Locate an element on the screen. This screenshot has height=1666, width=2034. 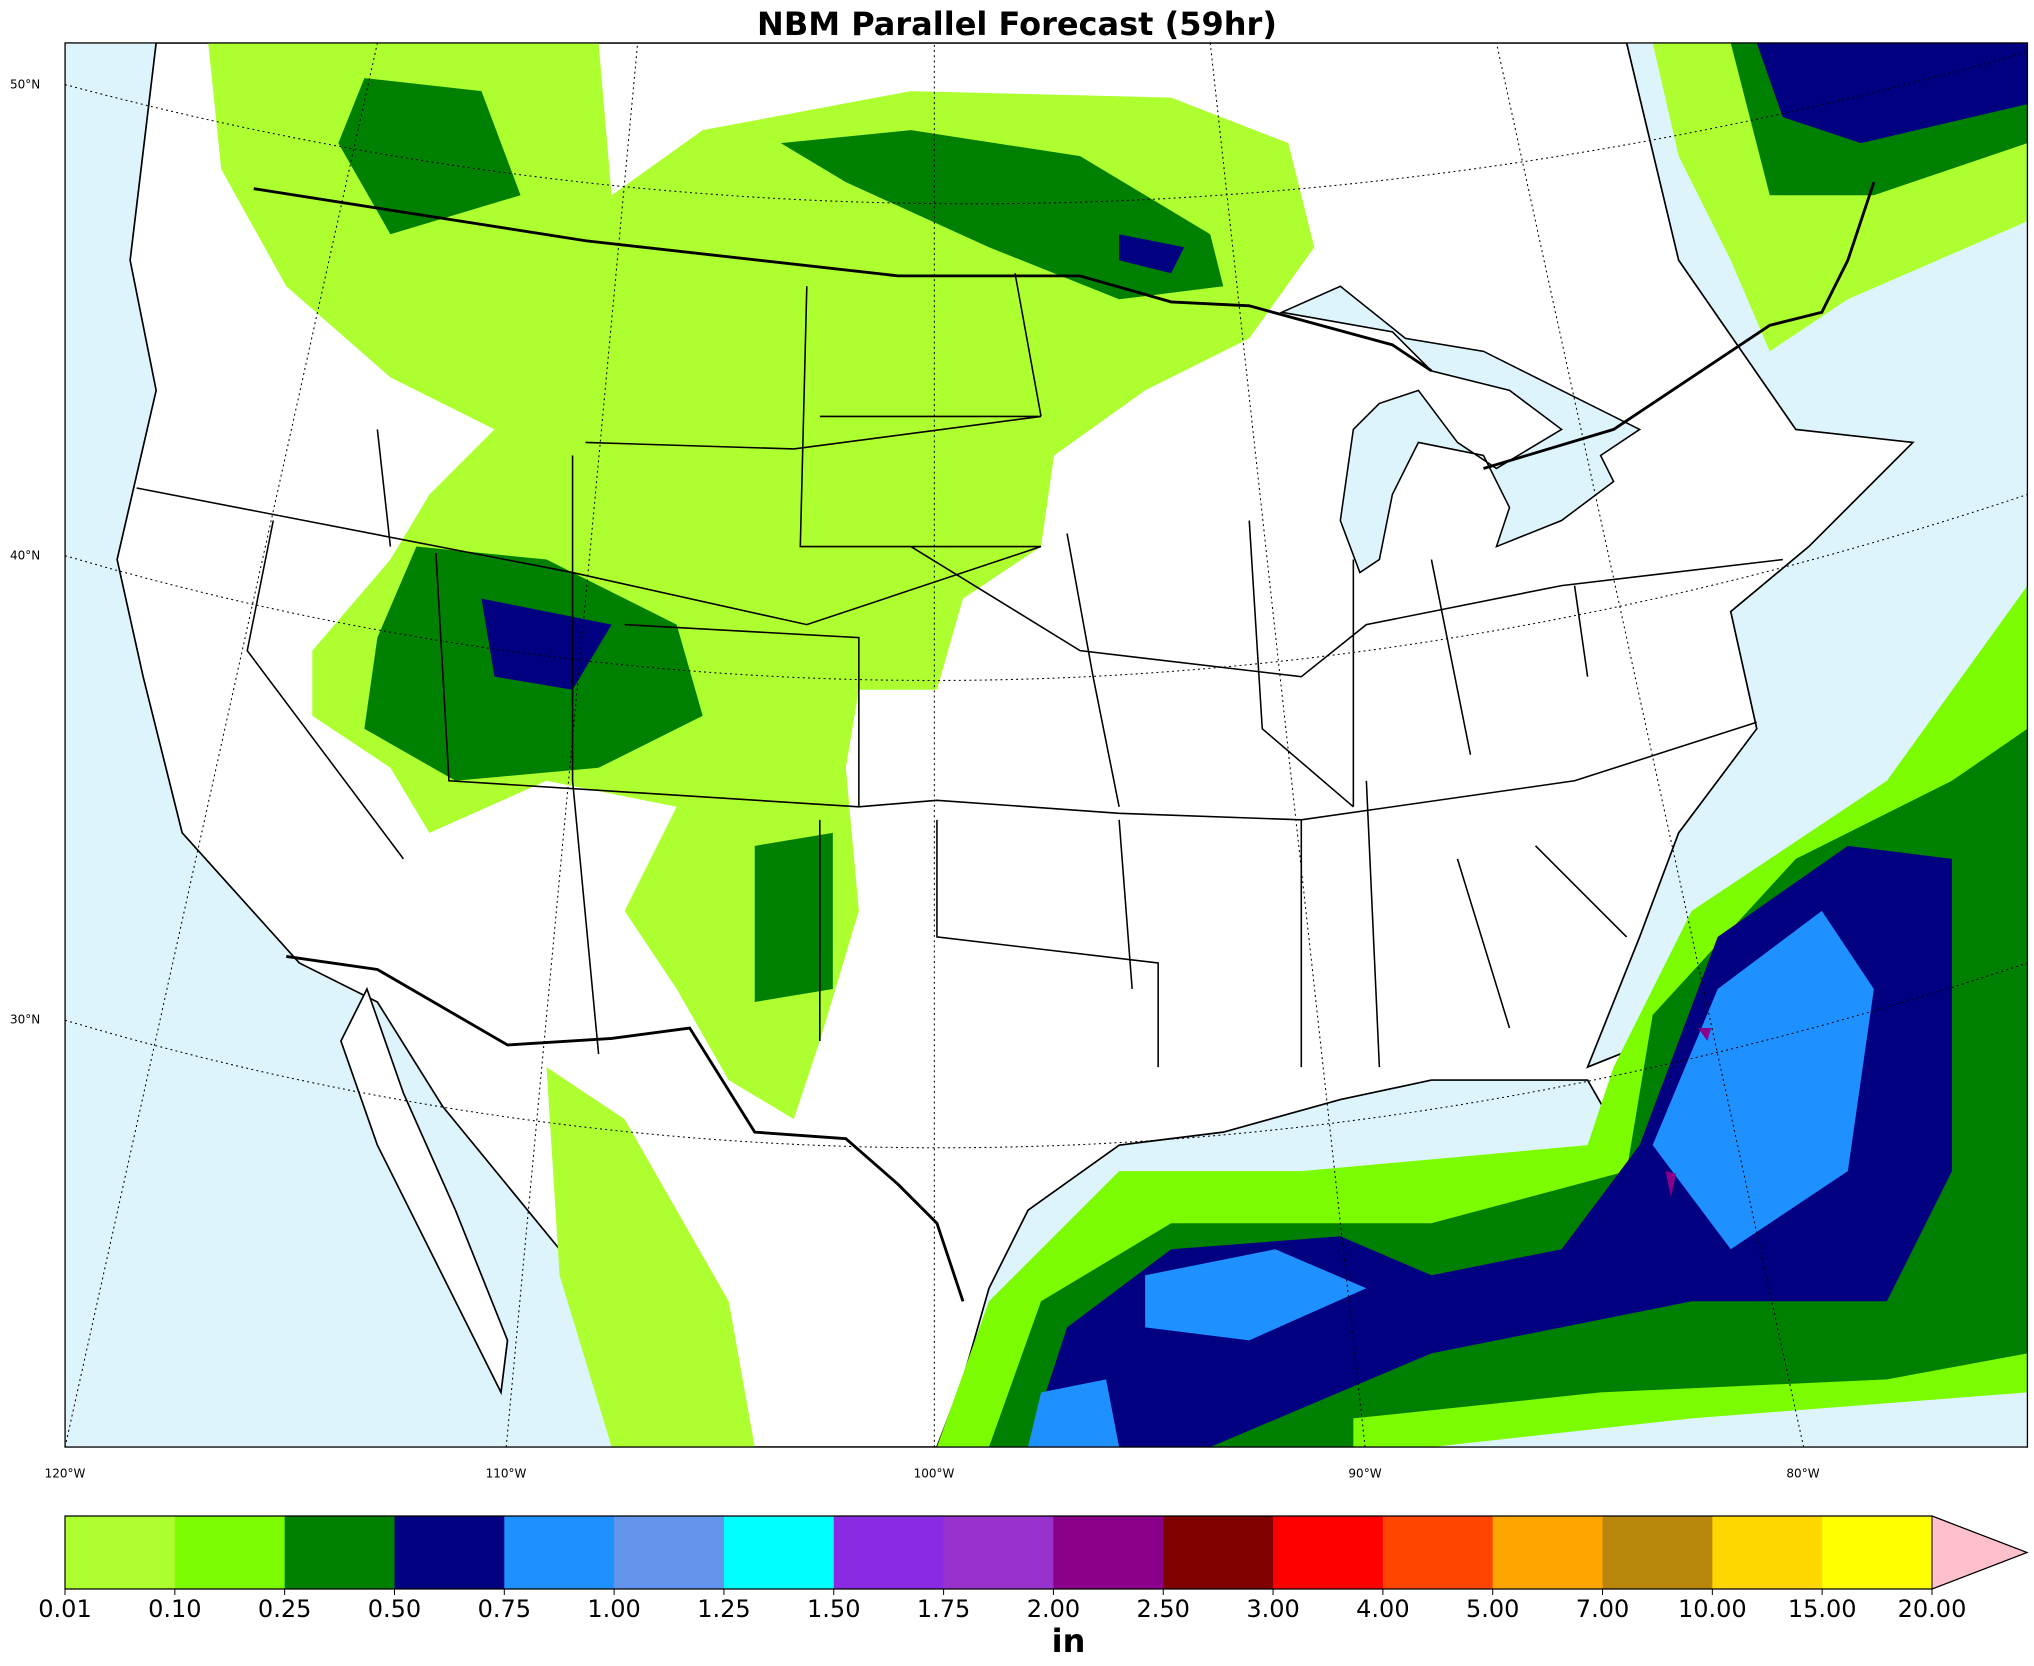
lat-label: 40°N is located at coordinates (25, 556).